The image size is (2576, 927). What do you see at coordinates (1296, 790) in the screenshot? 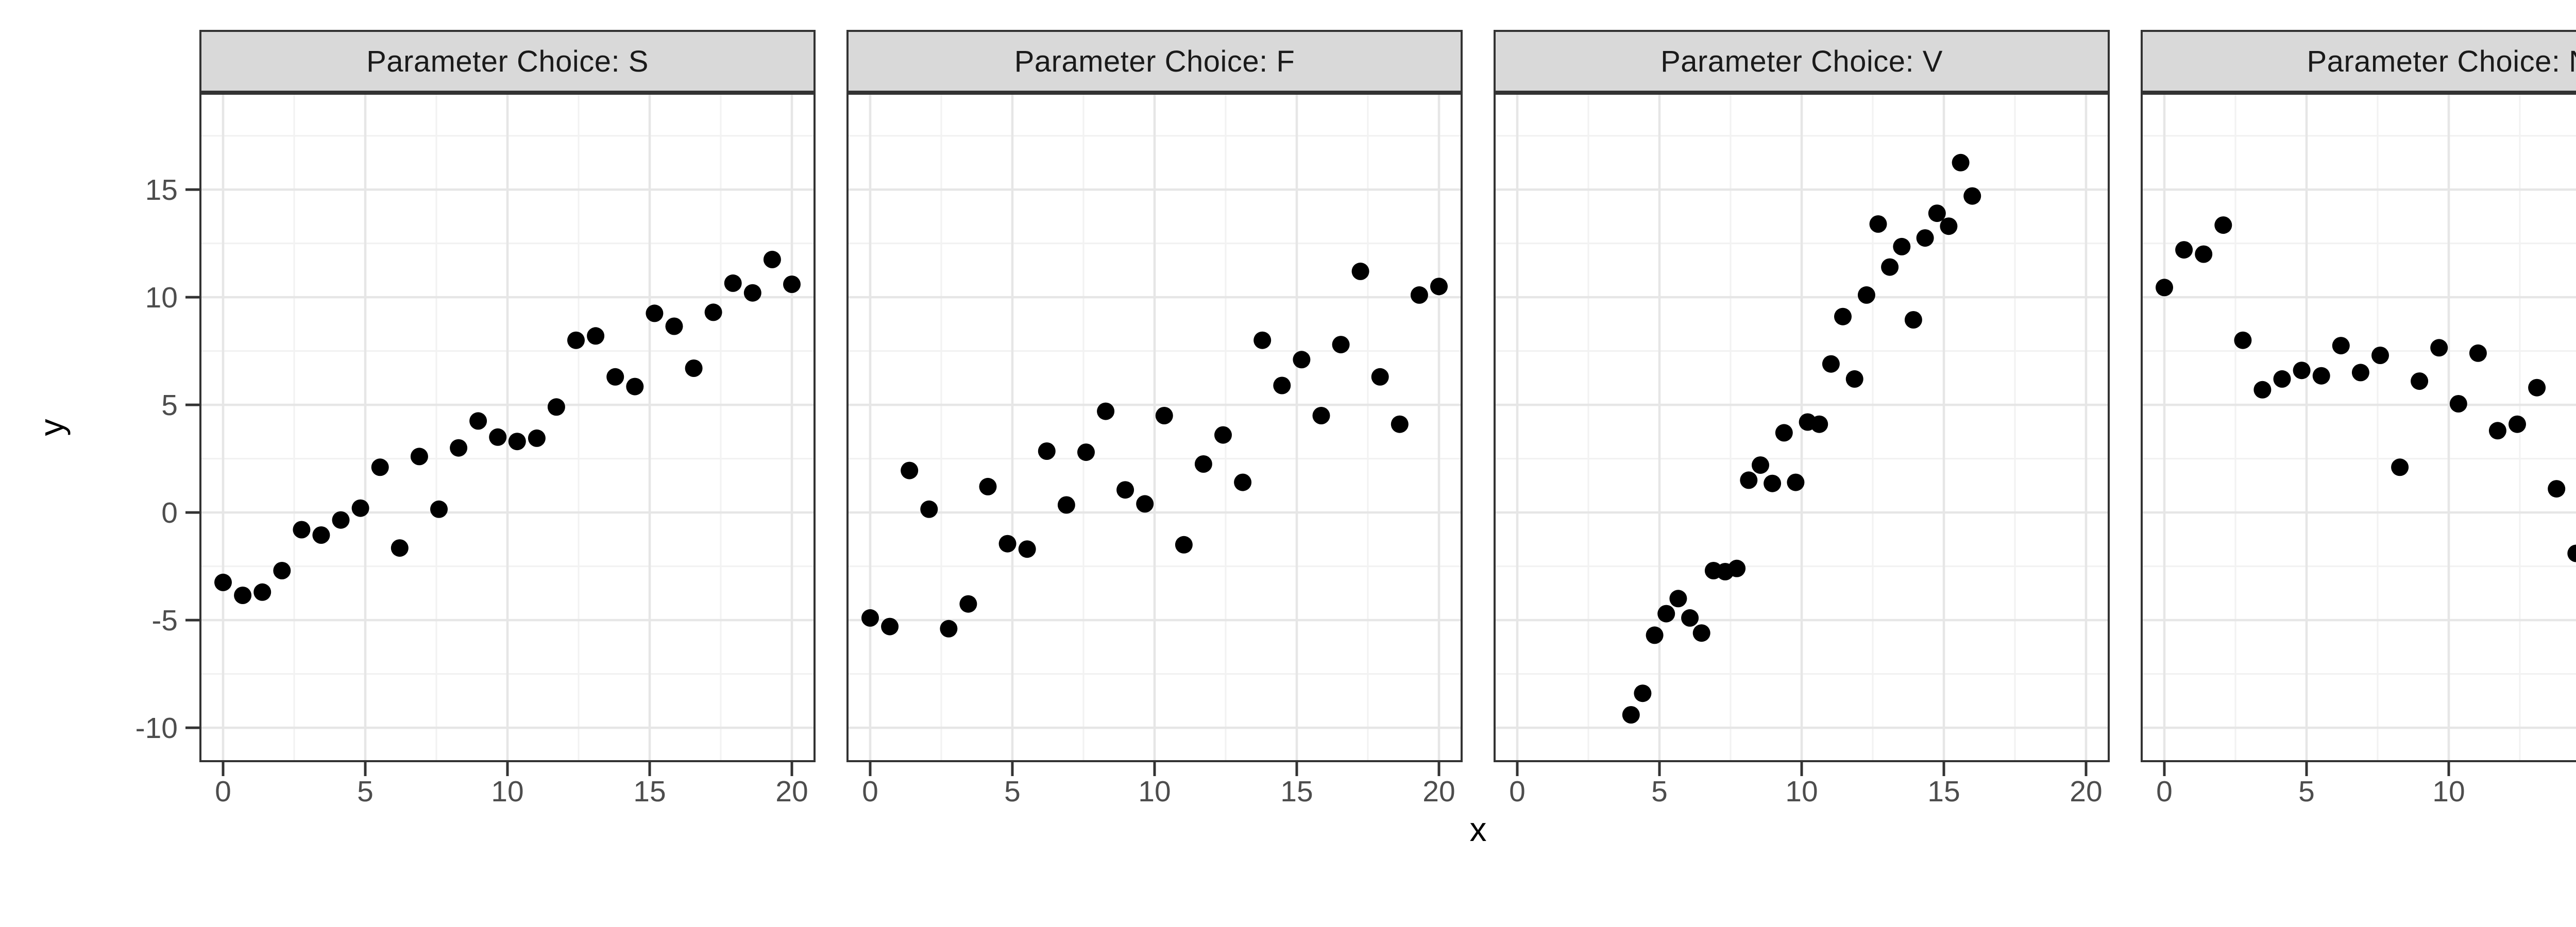
I see `x-tick-label: 15` at bounding box center [1296, 790].